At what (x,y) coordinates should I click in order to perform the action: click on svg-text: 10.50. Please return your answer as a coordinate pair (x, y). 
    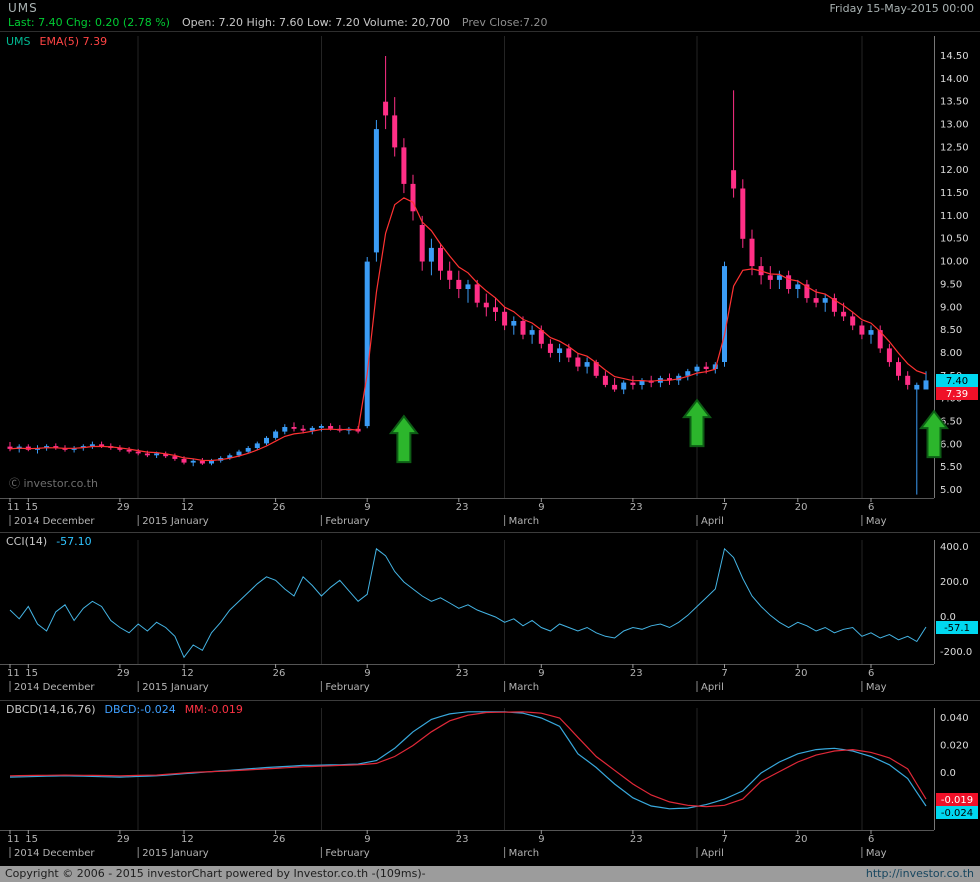
    Looking at the image, I should click on (954, 239).